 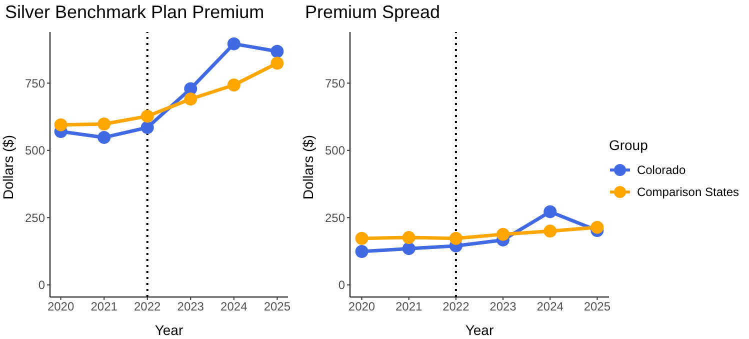 What do you see at coordinates (372, 12) in the screenshot?
I see `chart-title: Premium Spread` at bounding box center [372, 12].